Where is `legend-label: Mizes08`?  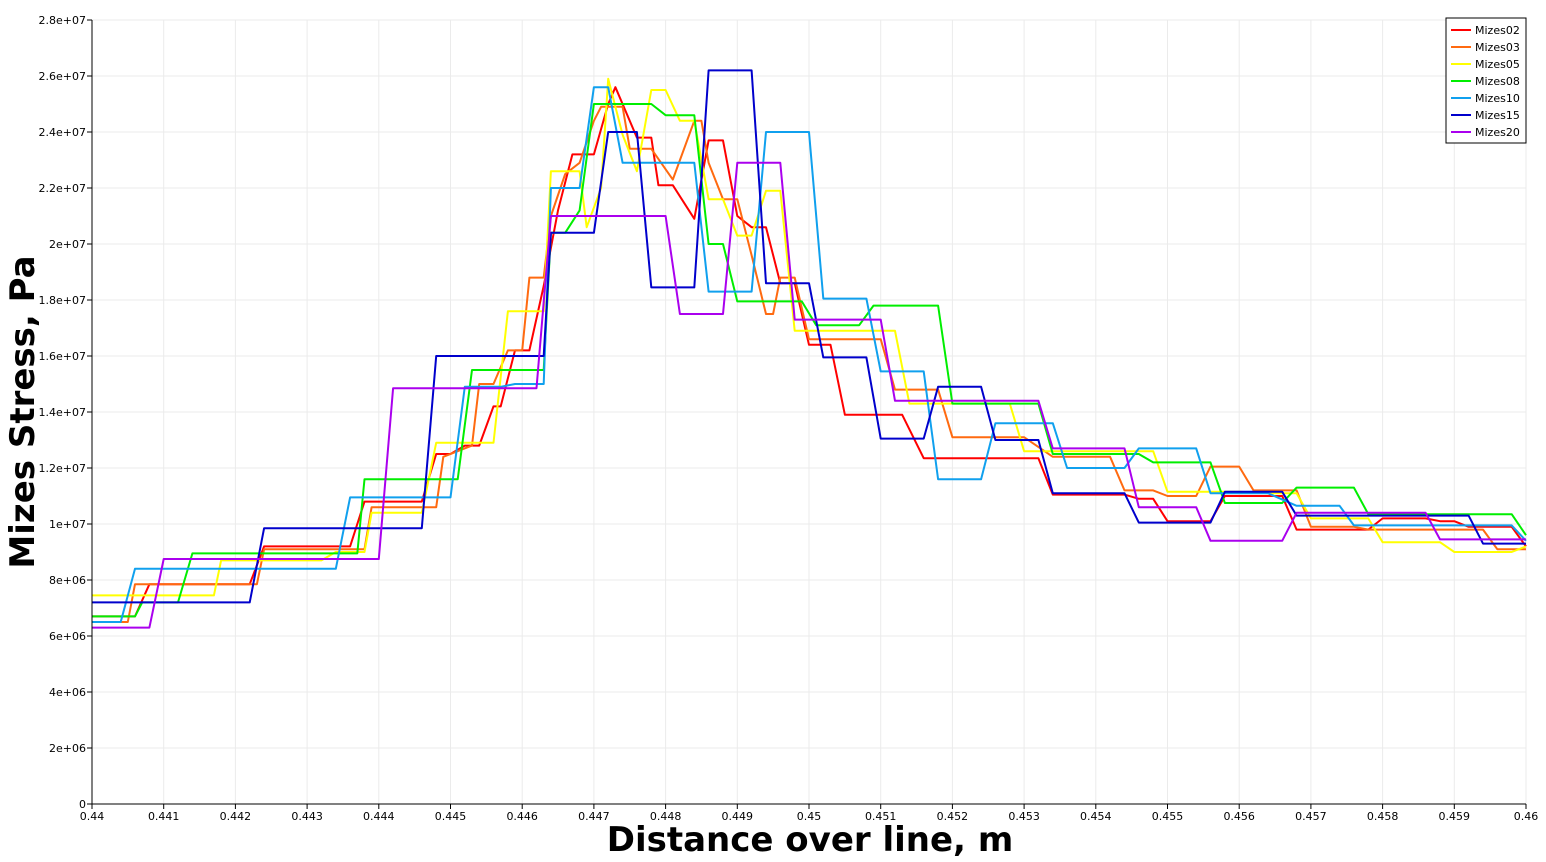
legend-label: Mizes08 is located at coordinates (1497, 81).